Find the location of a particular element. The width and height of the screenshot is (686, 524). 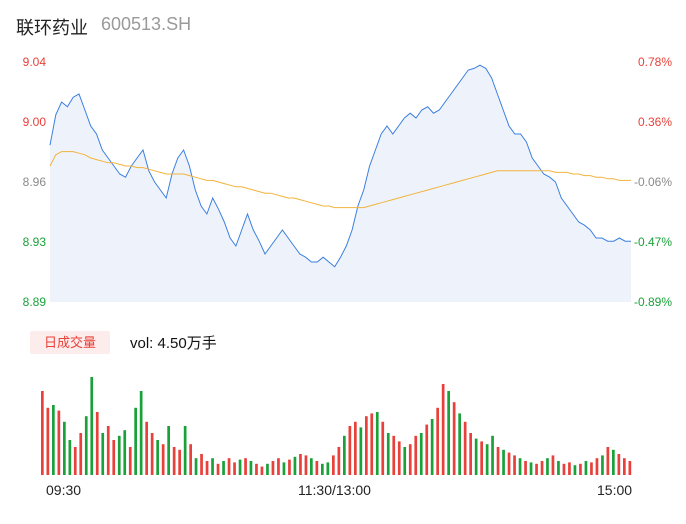

x-tick-close: 15:00 is located at coordinates (615, 490).